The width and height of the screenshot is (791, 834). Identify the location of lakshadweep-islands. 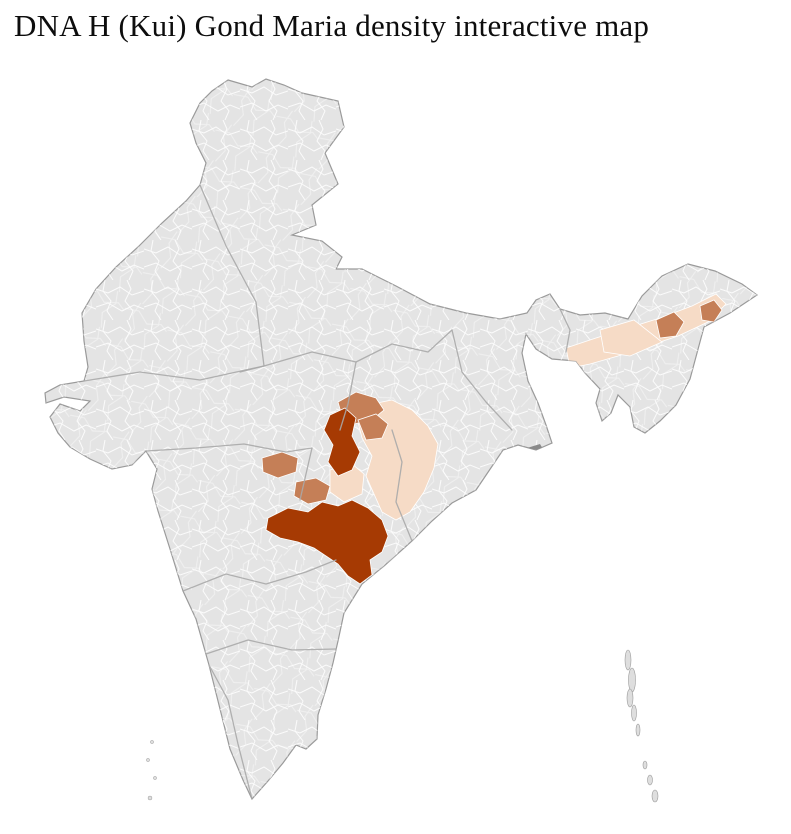
(151, 770).